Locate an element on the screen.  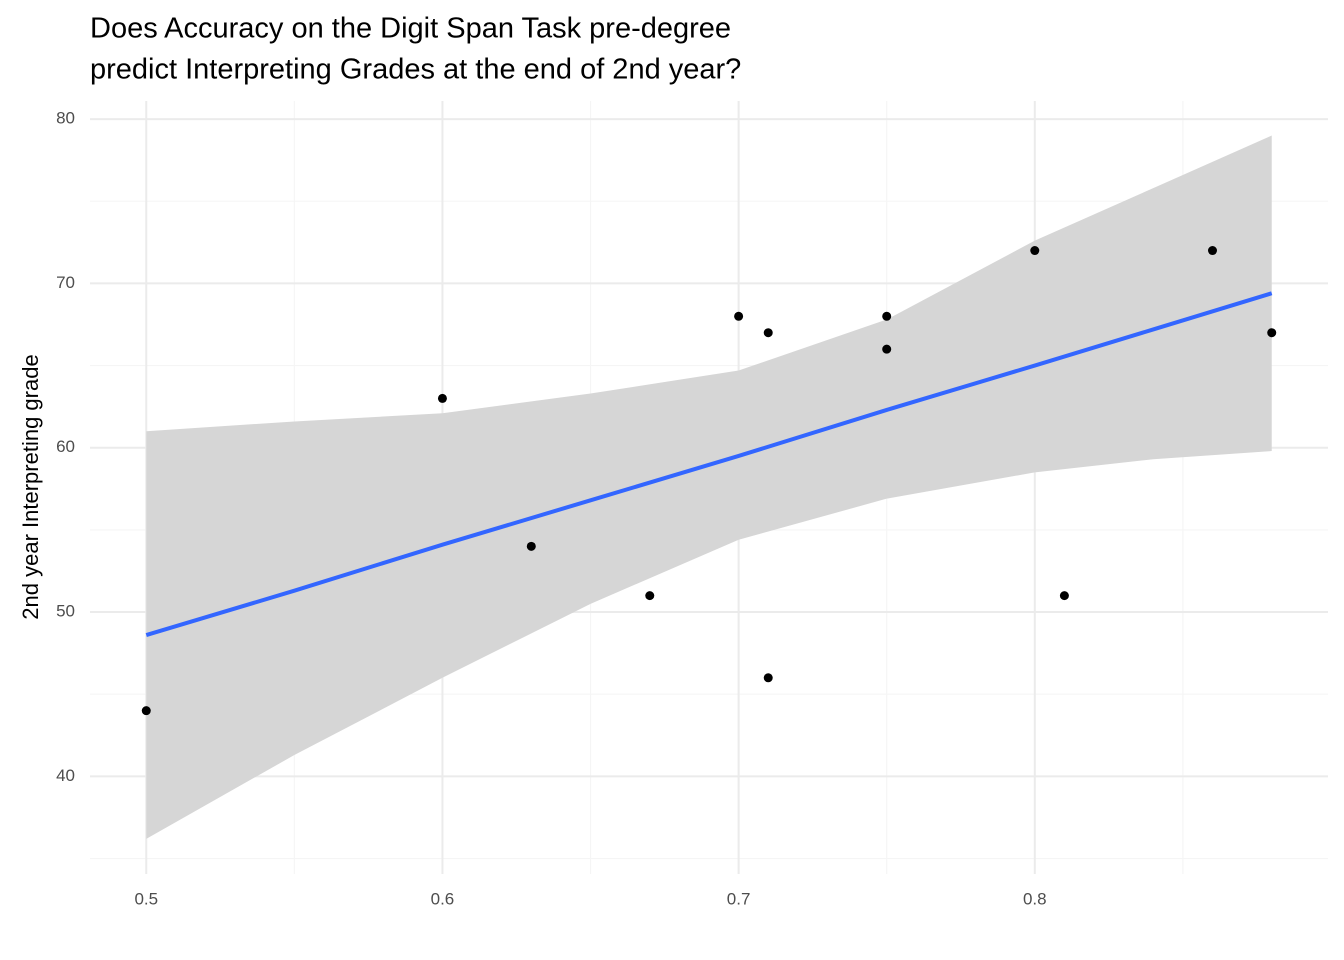
y-tick-label: 60 is located at coordinates (65, 446).